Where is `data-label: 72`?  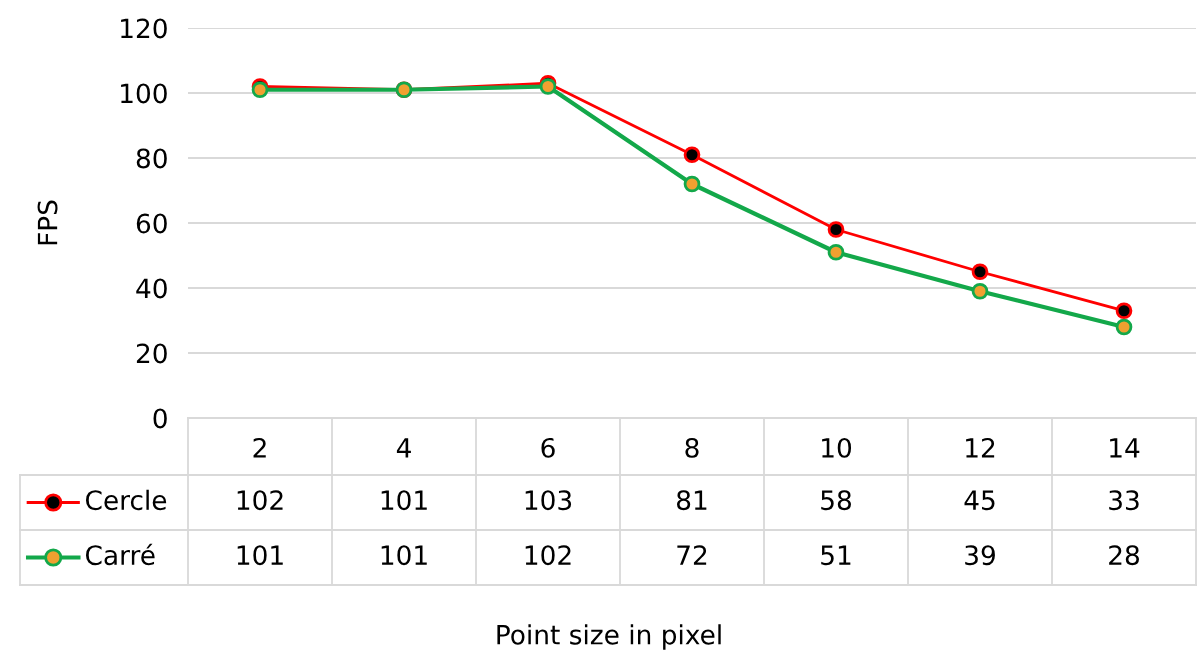
data-label: 72 is located at coordinates (692, 555).